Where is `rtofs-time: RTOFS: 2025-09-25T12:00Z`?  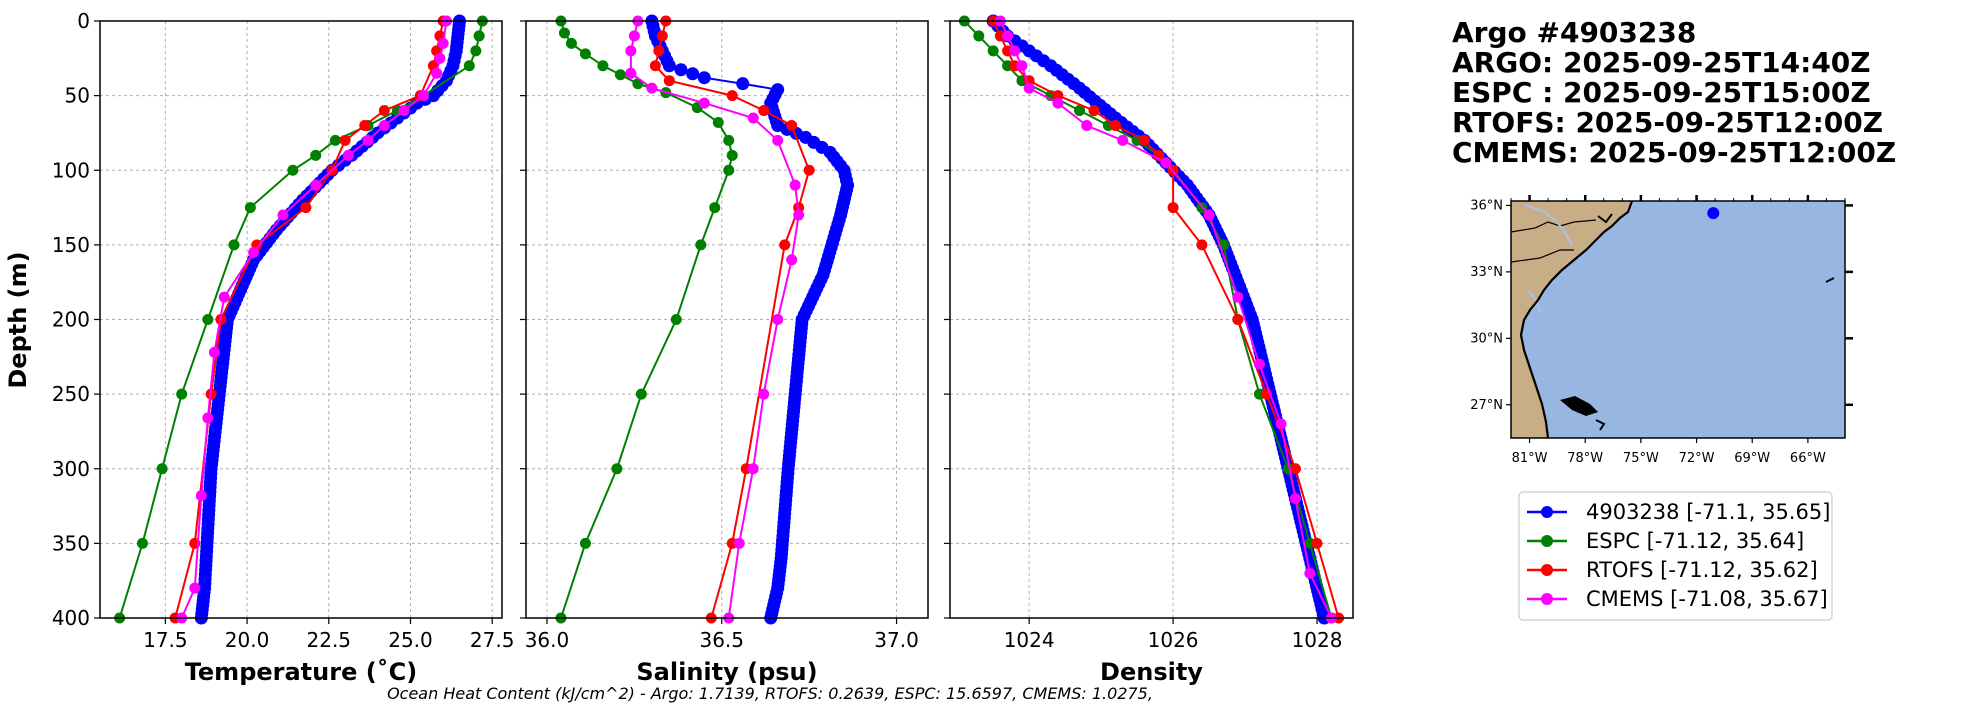 rtofs-time: RTOFS: 2025-09-25T12:00Z is located at coordinates (1667, 122).